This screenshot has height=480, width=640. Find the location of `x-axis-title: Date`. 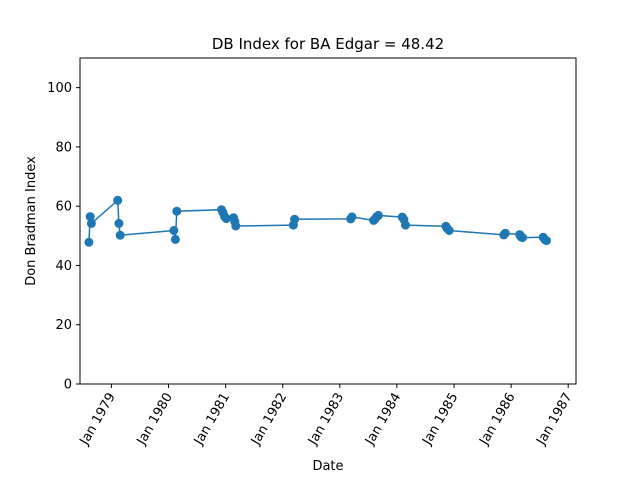

x-axis-title: Date is located at coordinates (327, 466).